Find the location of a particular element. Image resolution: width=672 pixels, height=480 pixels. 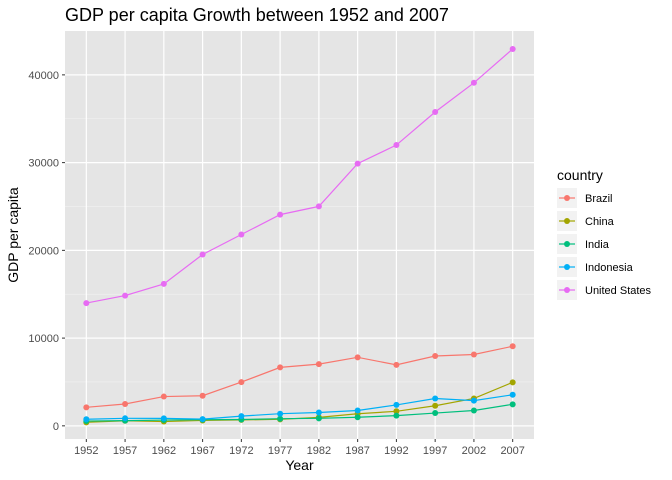

x-tick-label: 1972 is located at coordinates (241, 451).